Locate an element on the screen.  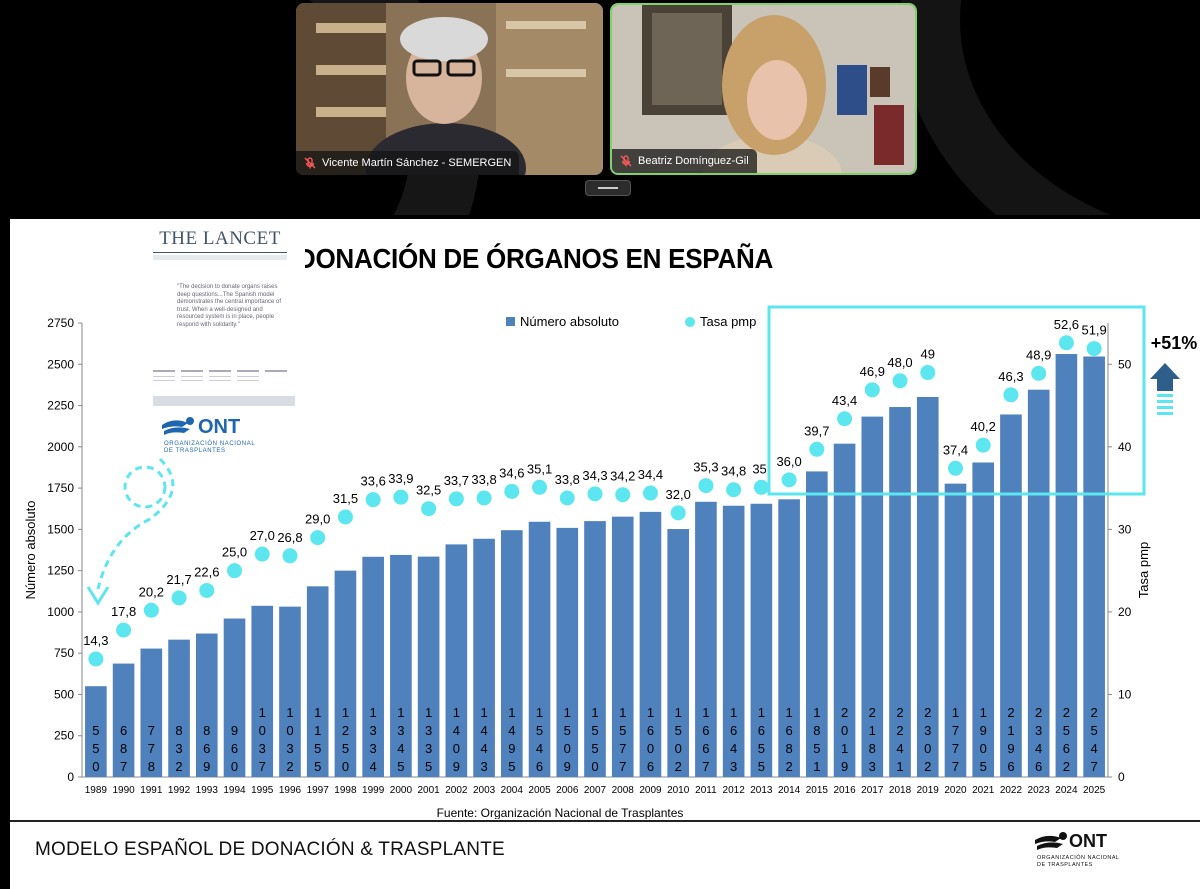
rate-label: 35,3 is located at coordinates (705, 467).